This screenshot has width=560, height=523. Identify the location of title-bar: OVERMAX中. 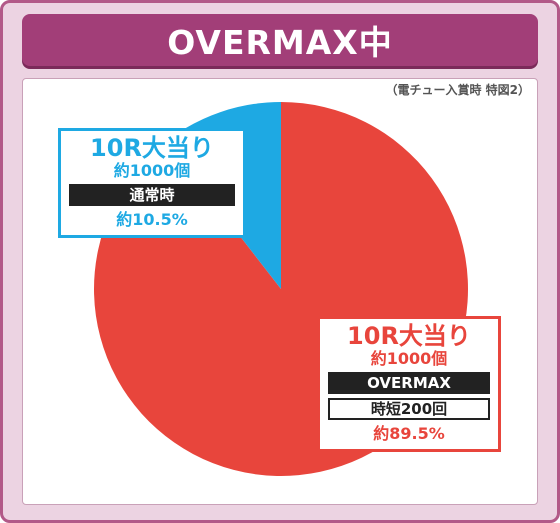
(280, 40).